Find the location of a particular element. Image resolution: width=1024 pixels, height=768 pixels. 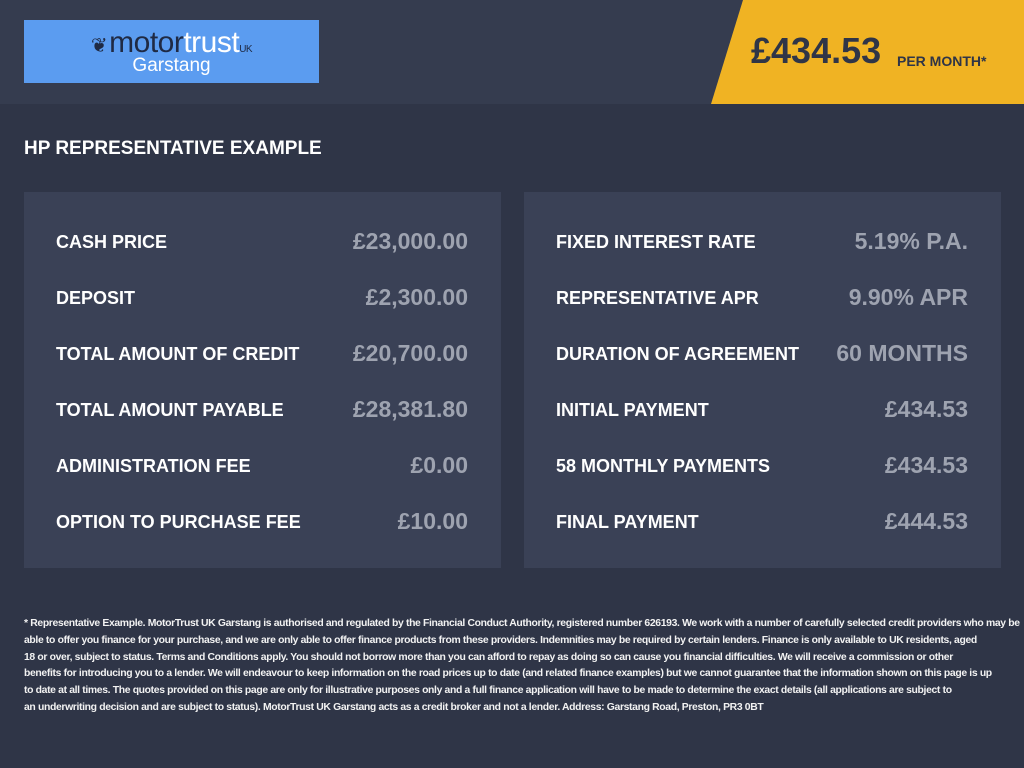

finance-row: REPRESENTATIVE APR 9.90% APR is located at coordinates (762, 299).